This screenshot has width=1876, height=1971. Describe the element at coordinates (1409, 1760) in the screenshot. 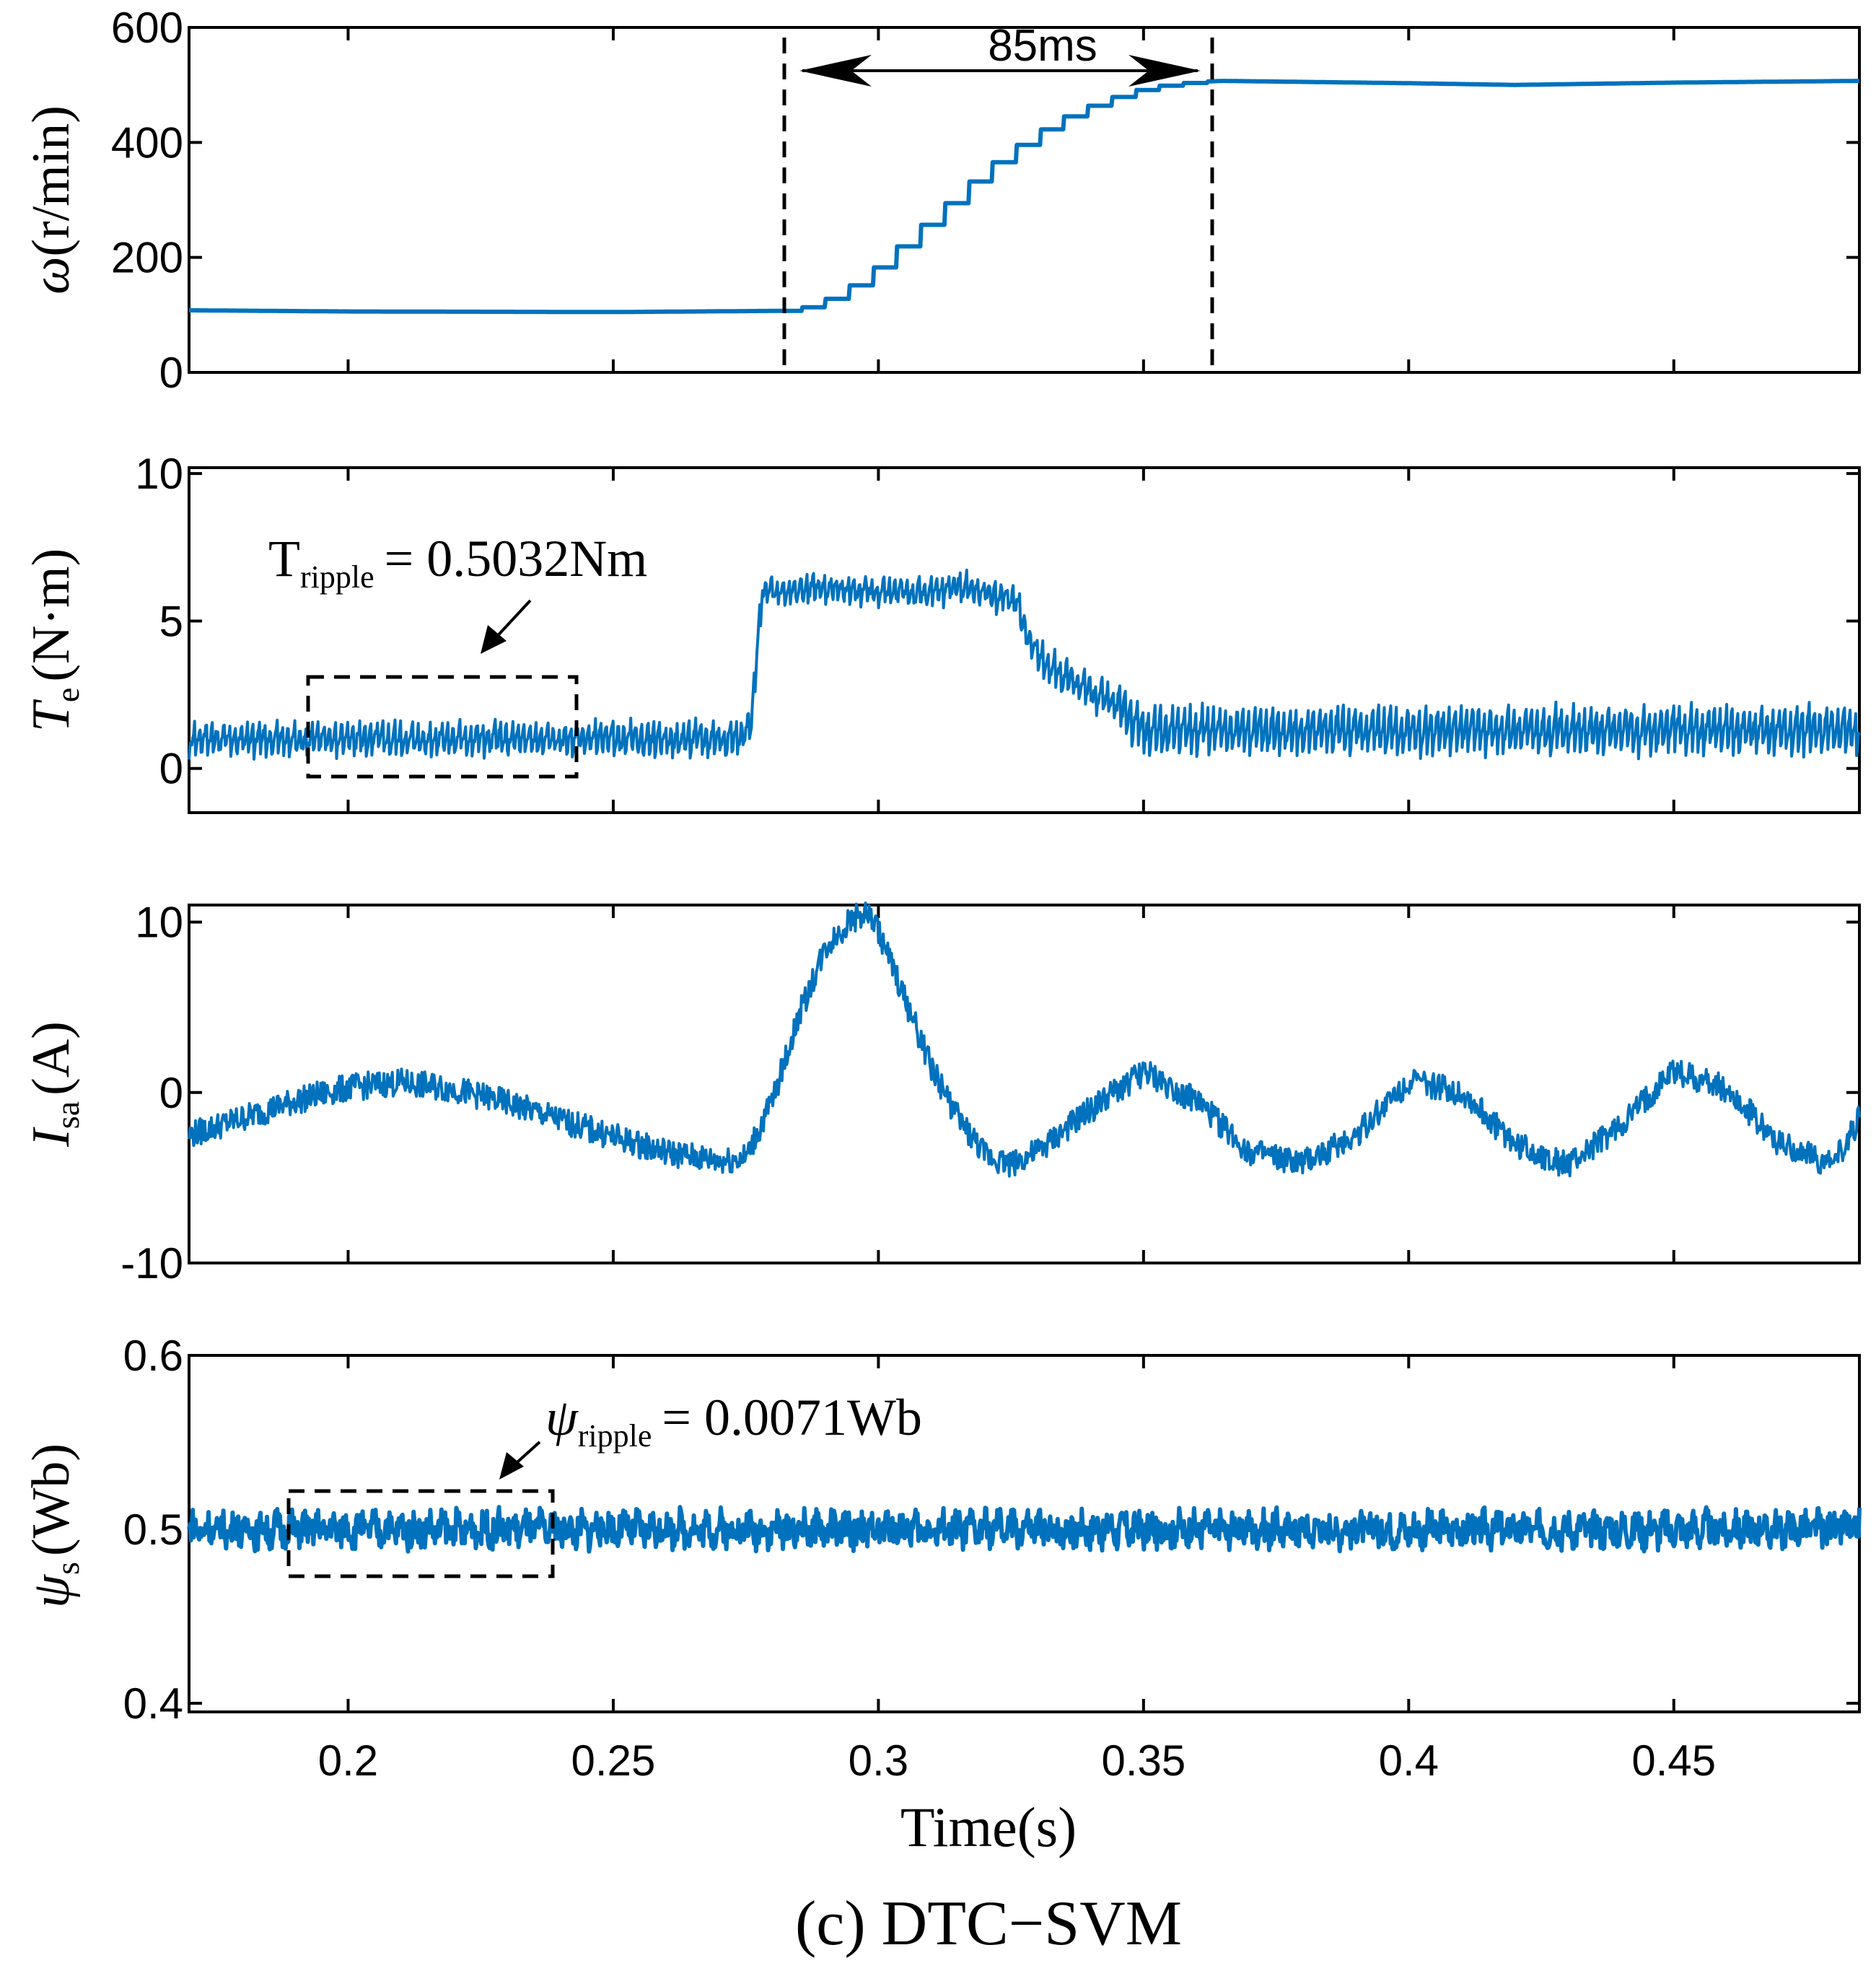

I see `x-tick-label: 0.4` at that location.